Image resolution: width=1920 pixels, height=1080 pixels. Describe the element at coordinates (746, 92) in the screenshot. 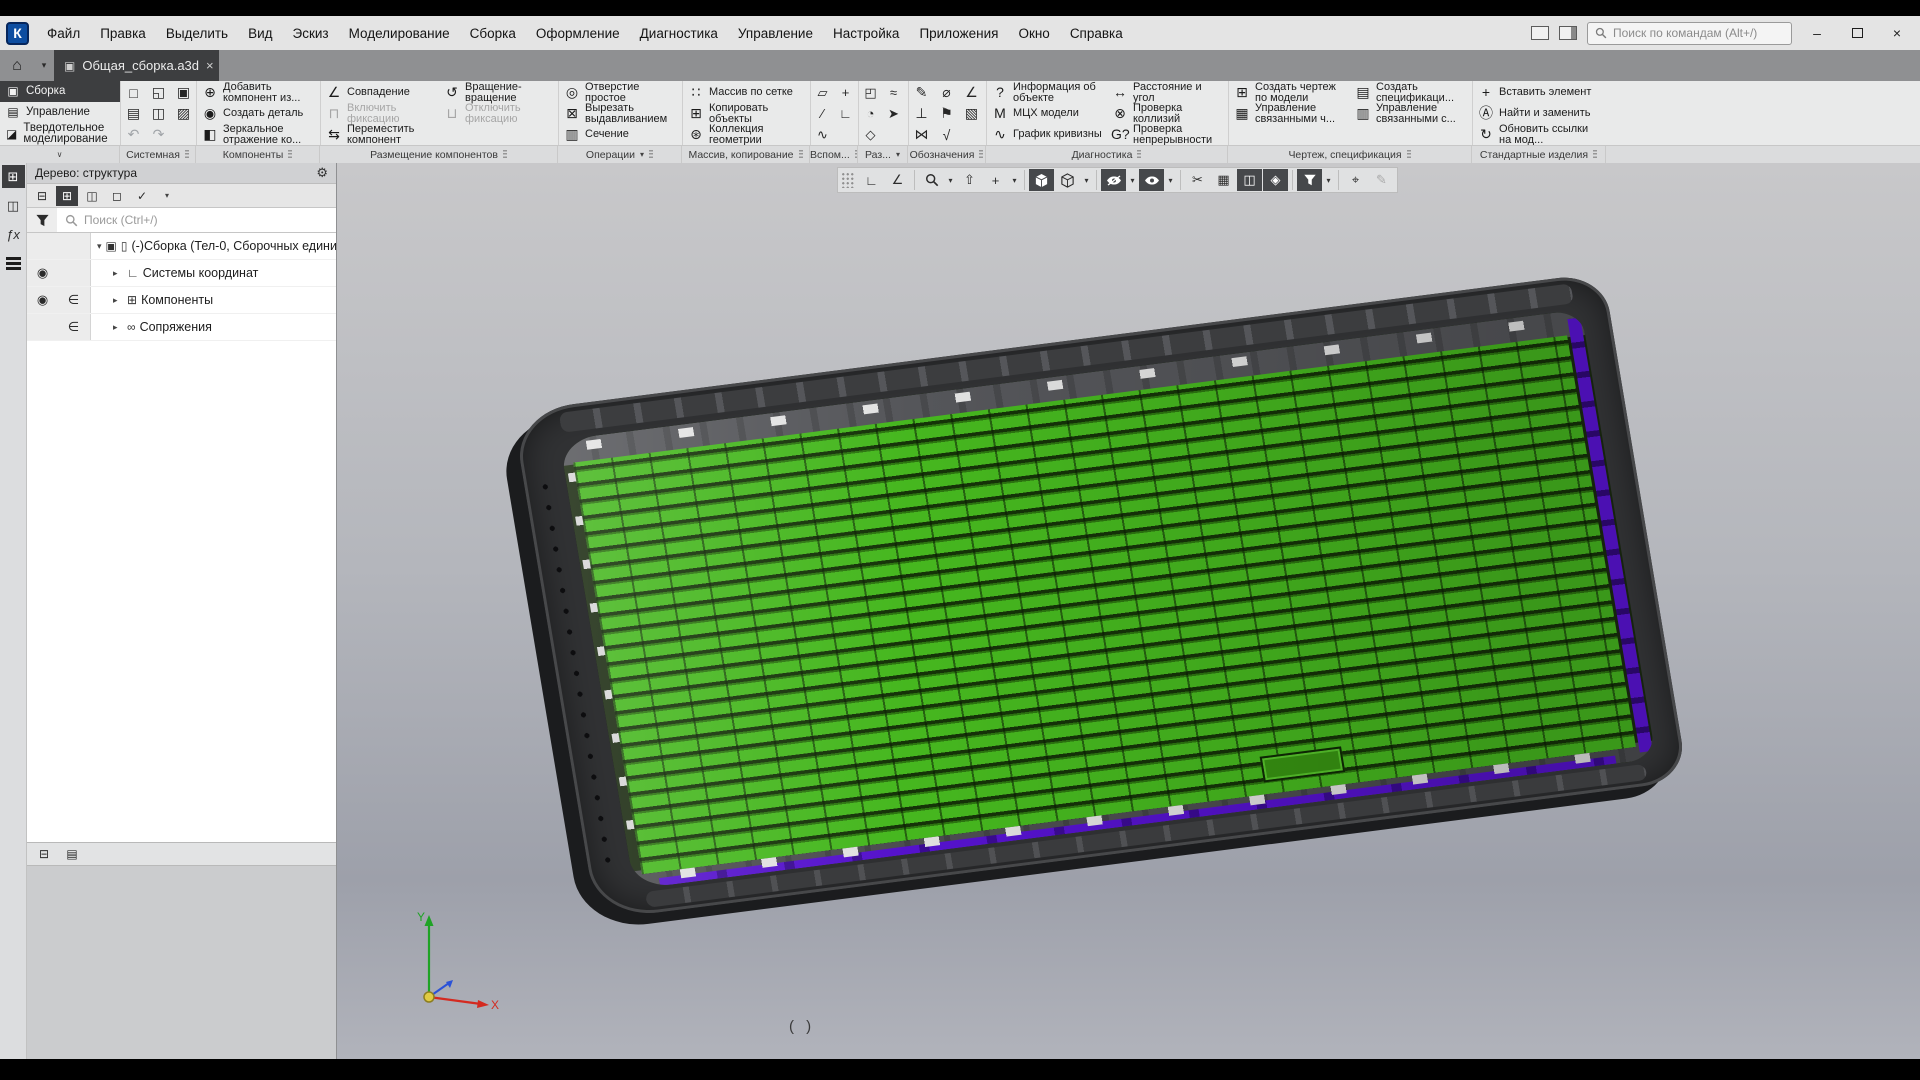

I see `grid-array-button: ∷ Массив по сетке` at that location.